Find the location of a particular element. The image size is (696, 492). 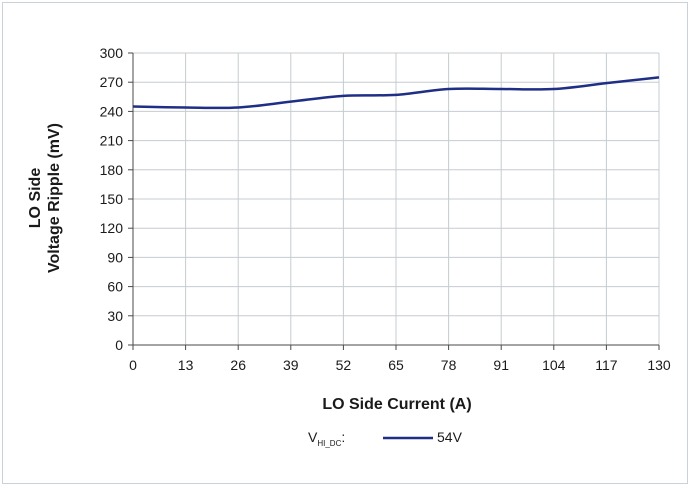

legend-label: VHI_DC: is located at coordinates (326, 438).